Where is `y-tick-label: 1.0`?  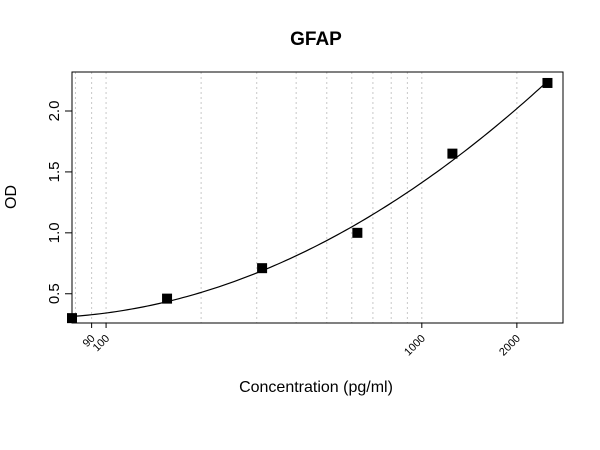
y-tick-label: 1.0 is located at coordinates (54, 232).